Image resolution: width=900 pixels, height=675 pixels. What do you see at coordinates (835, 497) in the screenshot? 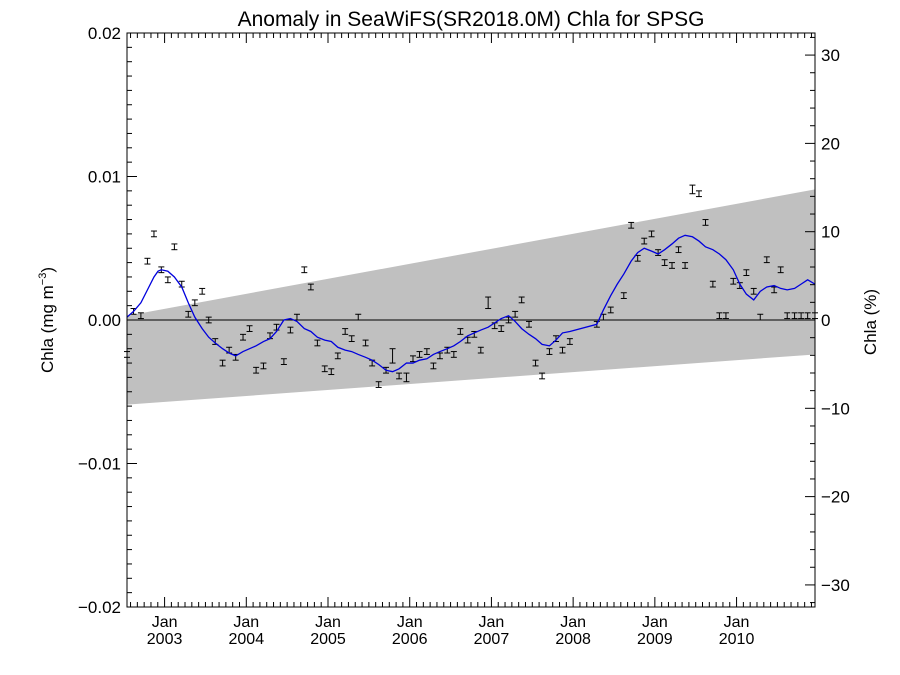
I see `y-right-tick-label: −20` at bounding box center [835, 497].